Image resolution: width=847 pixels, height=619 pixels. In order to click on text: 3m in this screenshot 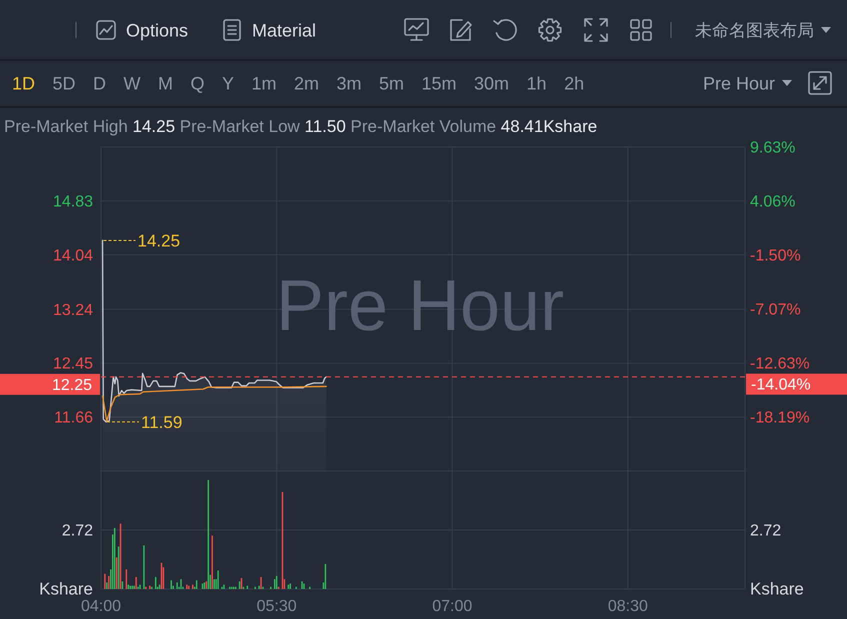, I will do `click(349, 84)`.